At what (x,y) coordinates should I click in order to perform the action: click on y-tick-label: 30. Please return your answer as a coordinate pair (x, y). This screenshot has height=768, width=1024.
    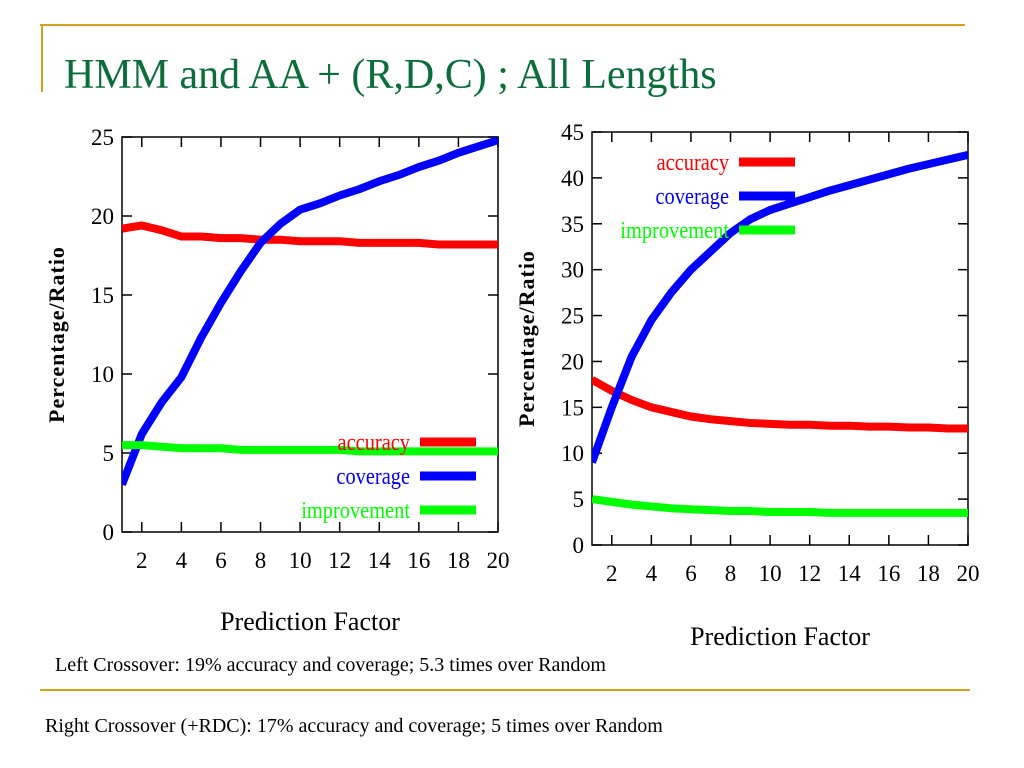
    Looking at the image, I should click on (572, 270).